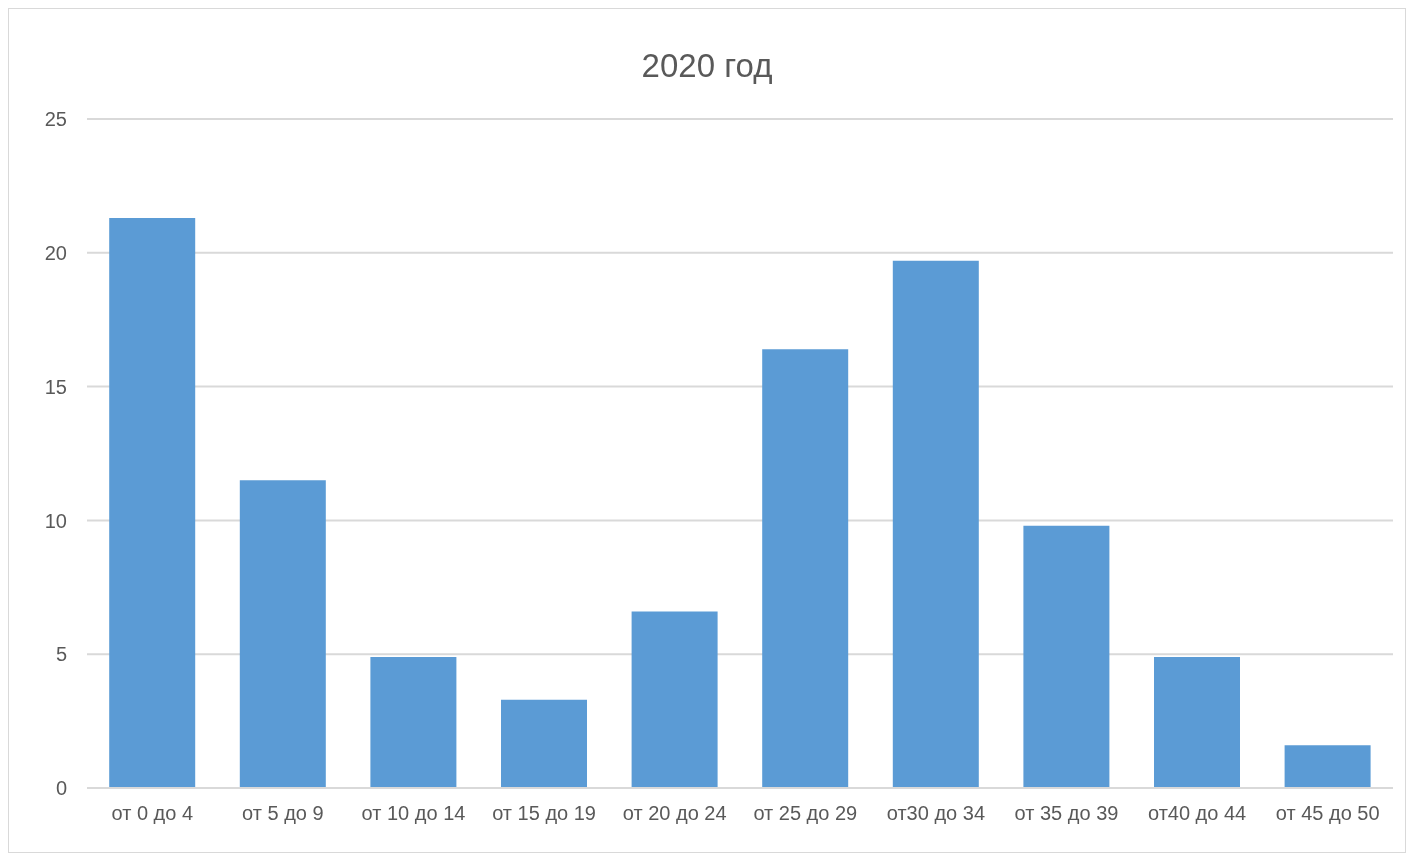 The image size is (1414, 861). I want to click on x-tick-label: от 35 до 39, so click(1066, 813).